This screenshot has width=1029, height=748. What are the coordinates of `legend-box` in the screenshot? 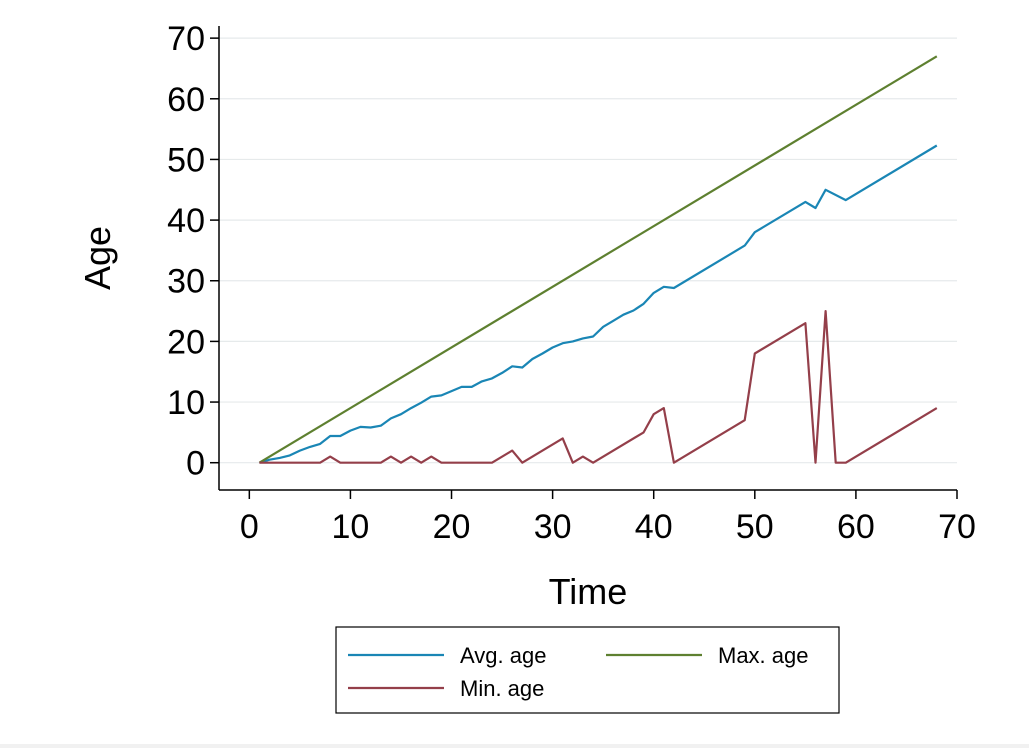 It's located at (587, 670).